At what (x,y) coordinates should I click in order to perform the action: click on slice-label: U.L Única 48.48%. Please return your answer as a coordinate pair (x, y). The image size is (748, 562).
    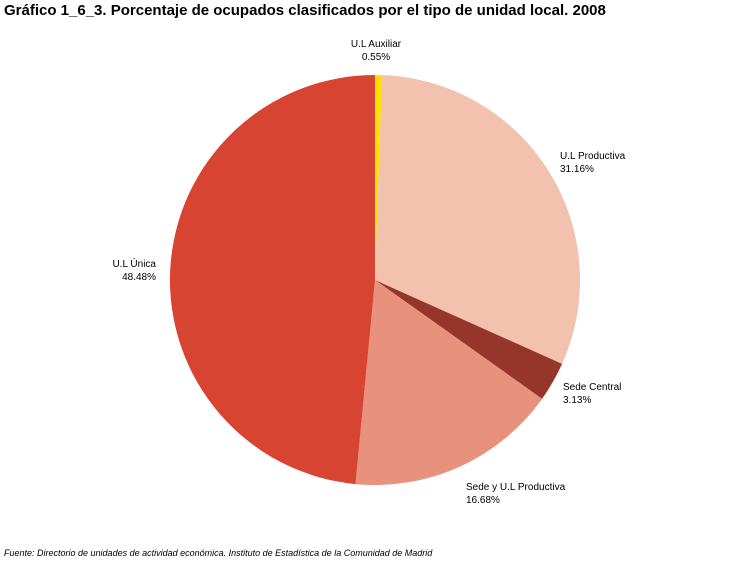
    Looking at the image, I should click on (134, 270).